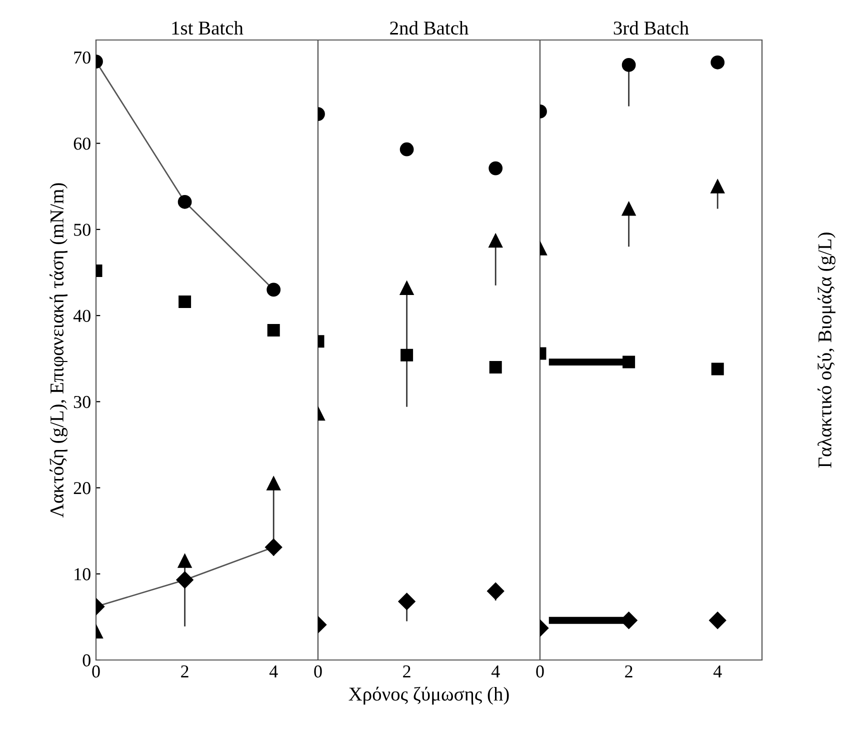  What do you see at coordinates (82, 402) in the screenshot?
I see `y-tick-label: 30` at bounding box center [82, 402].